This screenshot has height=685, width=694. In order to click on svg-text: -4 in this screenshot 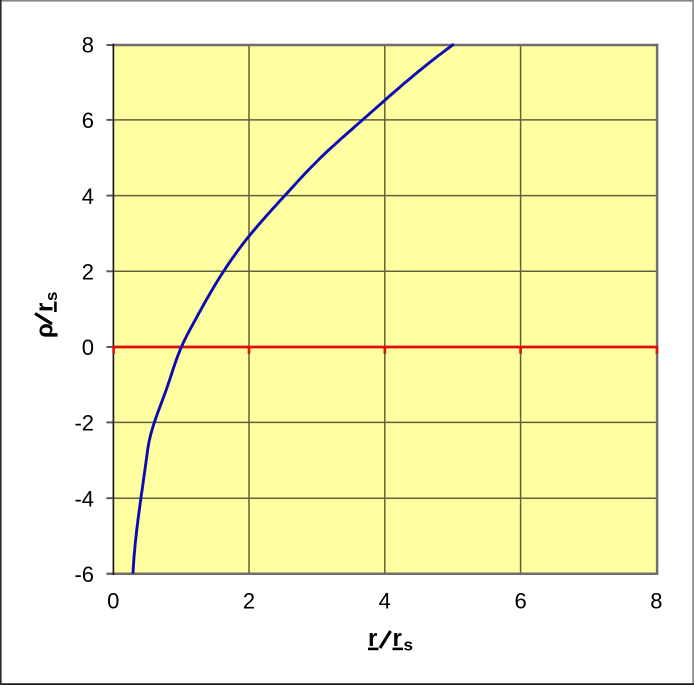, I will do `click(84, 498)`.